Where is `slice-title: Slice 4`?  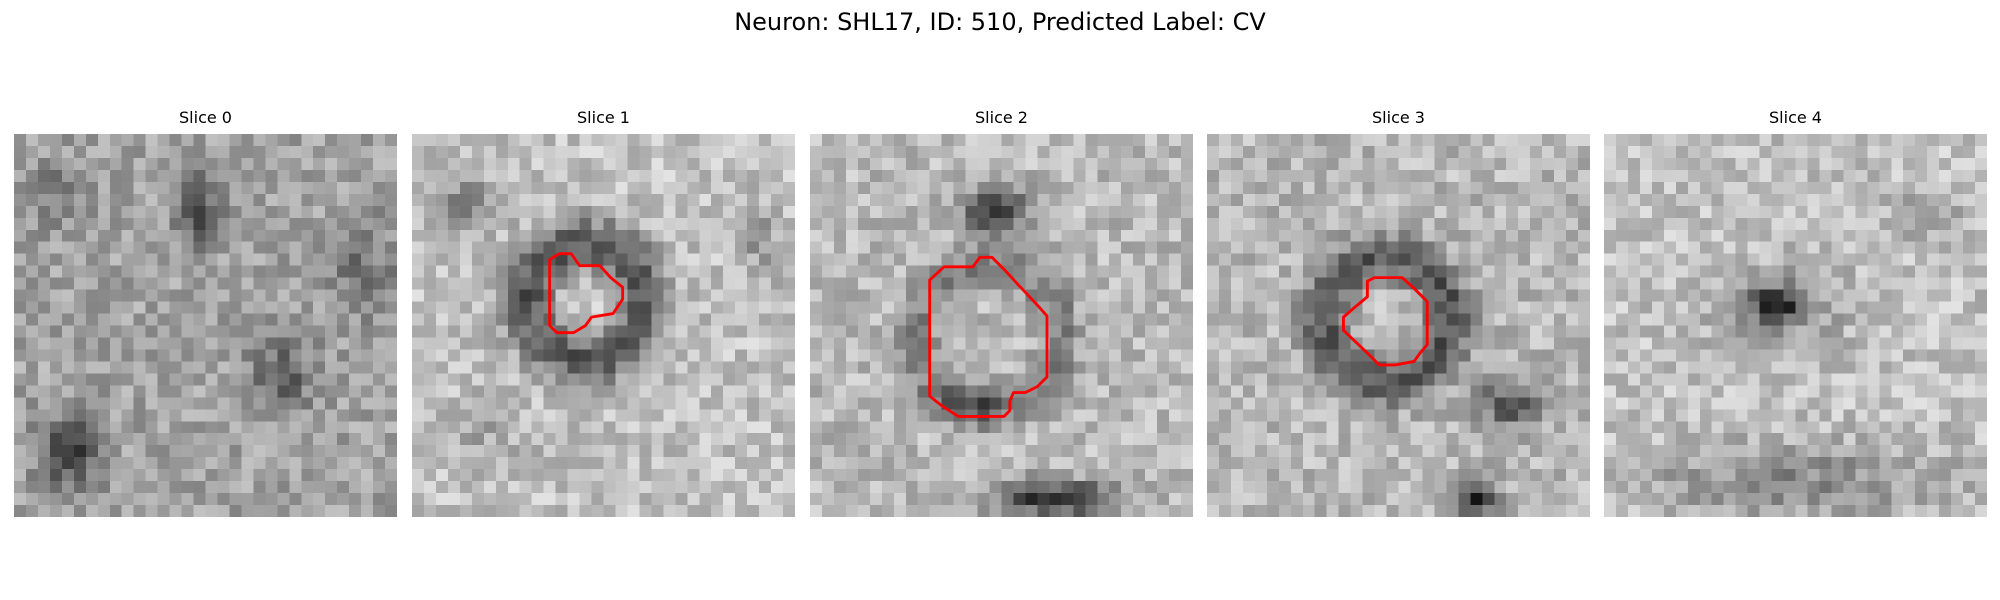 slice-title: Slice 4 is located at coordinates (1795, 117).